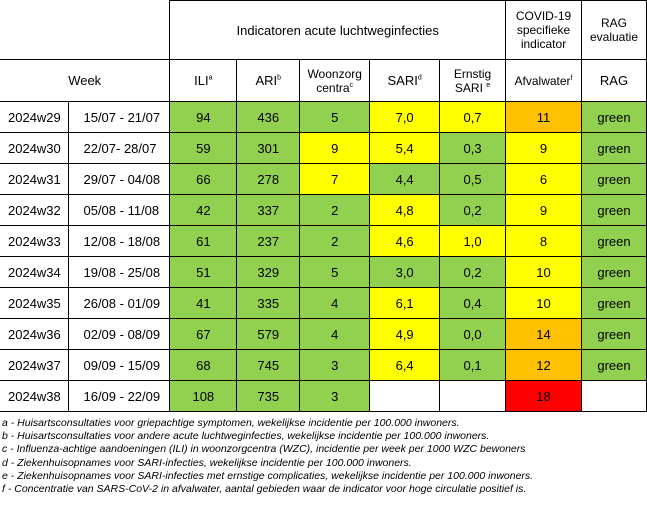 Image resolution: width=647 pixels, height=508 pixels. Describe the element at coordinates (203, 334) in the screenshot. I see `ili-cell: 67` at that location.